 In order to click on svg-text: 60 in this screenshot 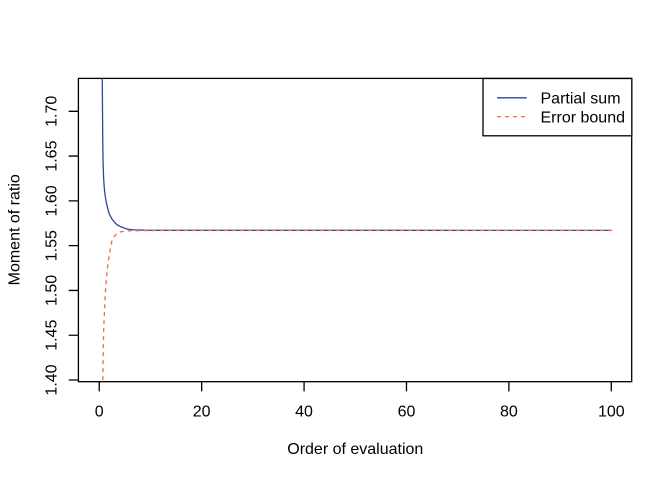, I will do `click(407, 412)`.